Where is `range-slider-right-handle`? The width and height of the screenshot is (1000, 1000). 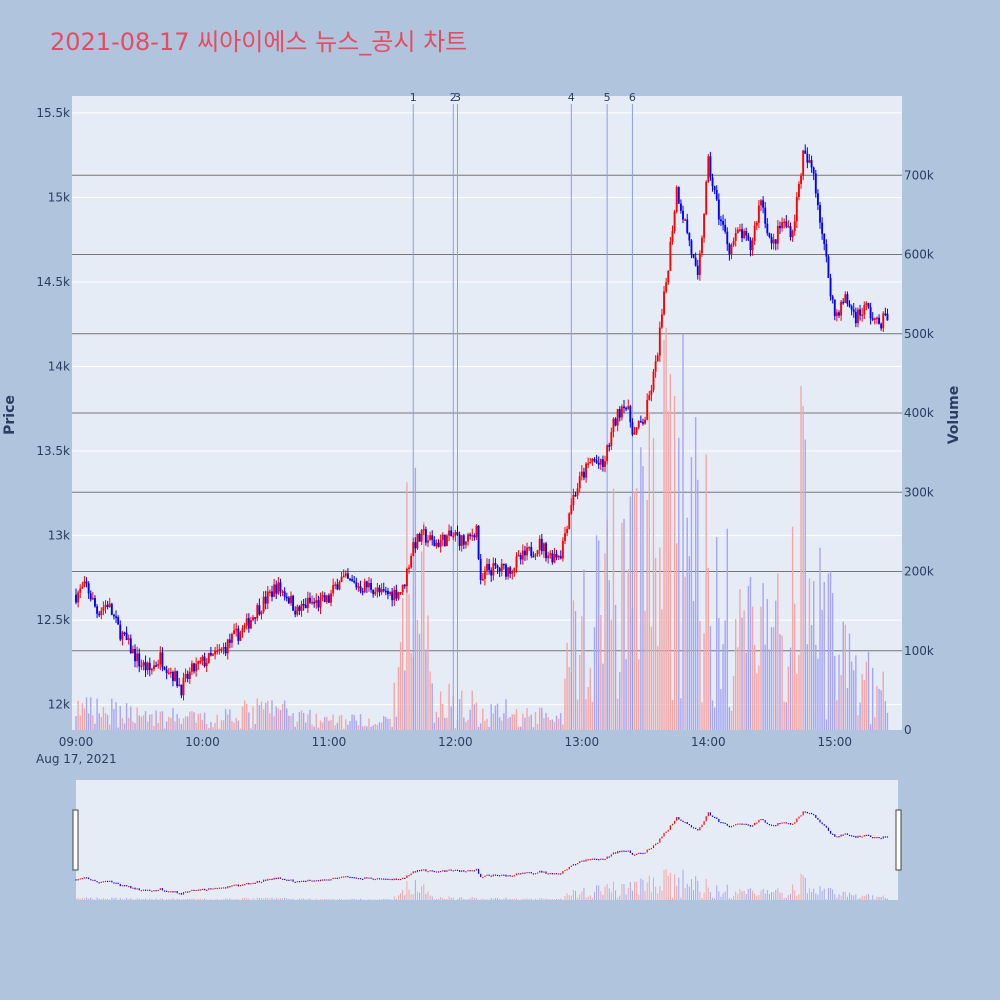
range-slider-right-handle is located at coordinates (898, 840).